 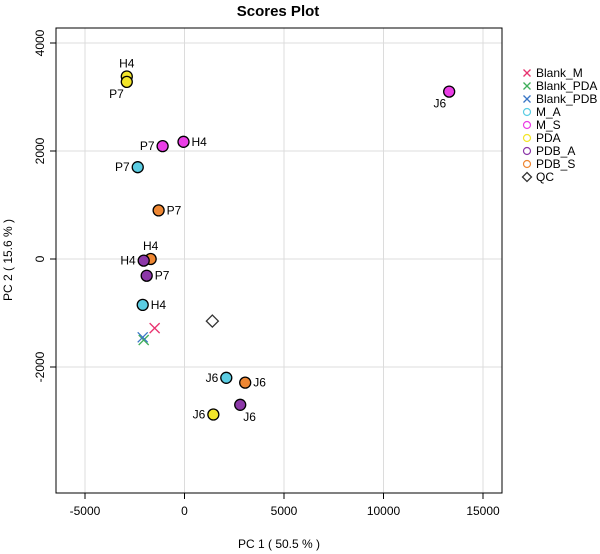 I want to click on legend-marker-m-s, so click(x=527, y=125).